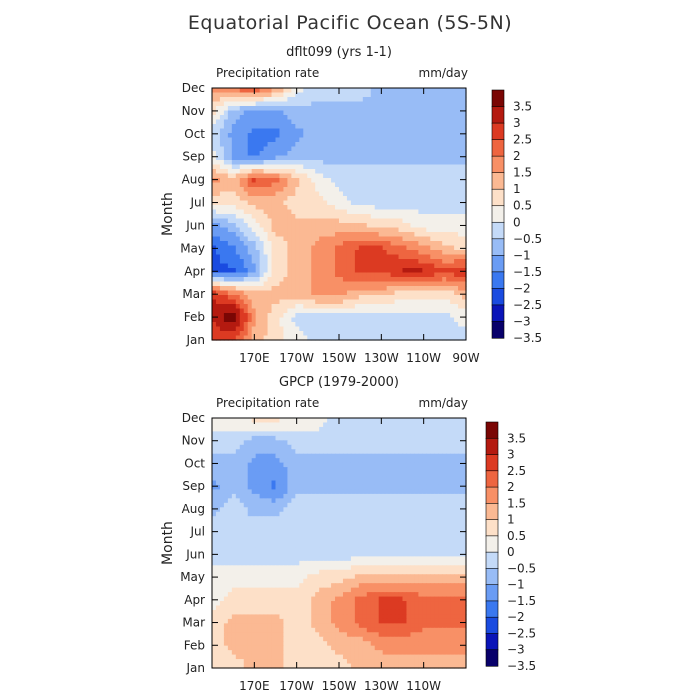 The image size is (700, 700). Describe the element at coordinates (498, 148) in the screenshot. I see `colorbar-swatch` at that location.